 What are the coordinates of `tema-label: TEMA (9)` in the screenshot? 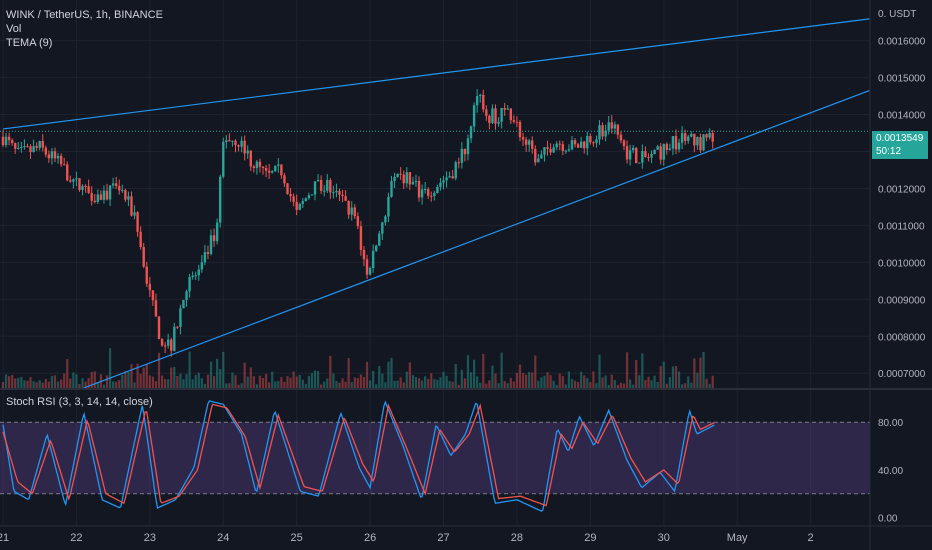 It's located at (29, 43).